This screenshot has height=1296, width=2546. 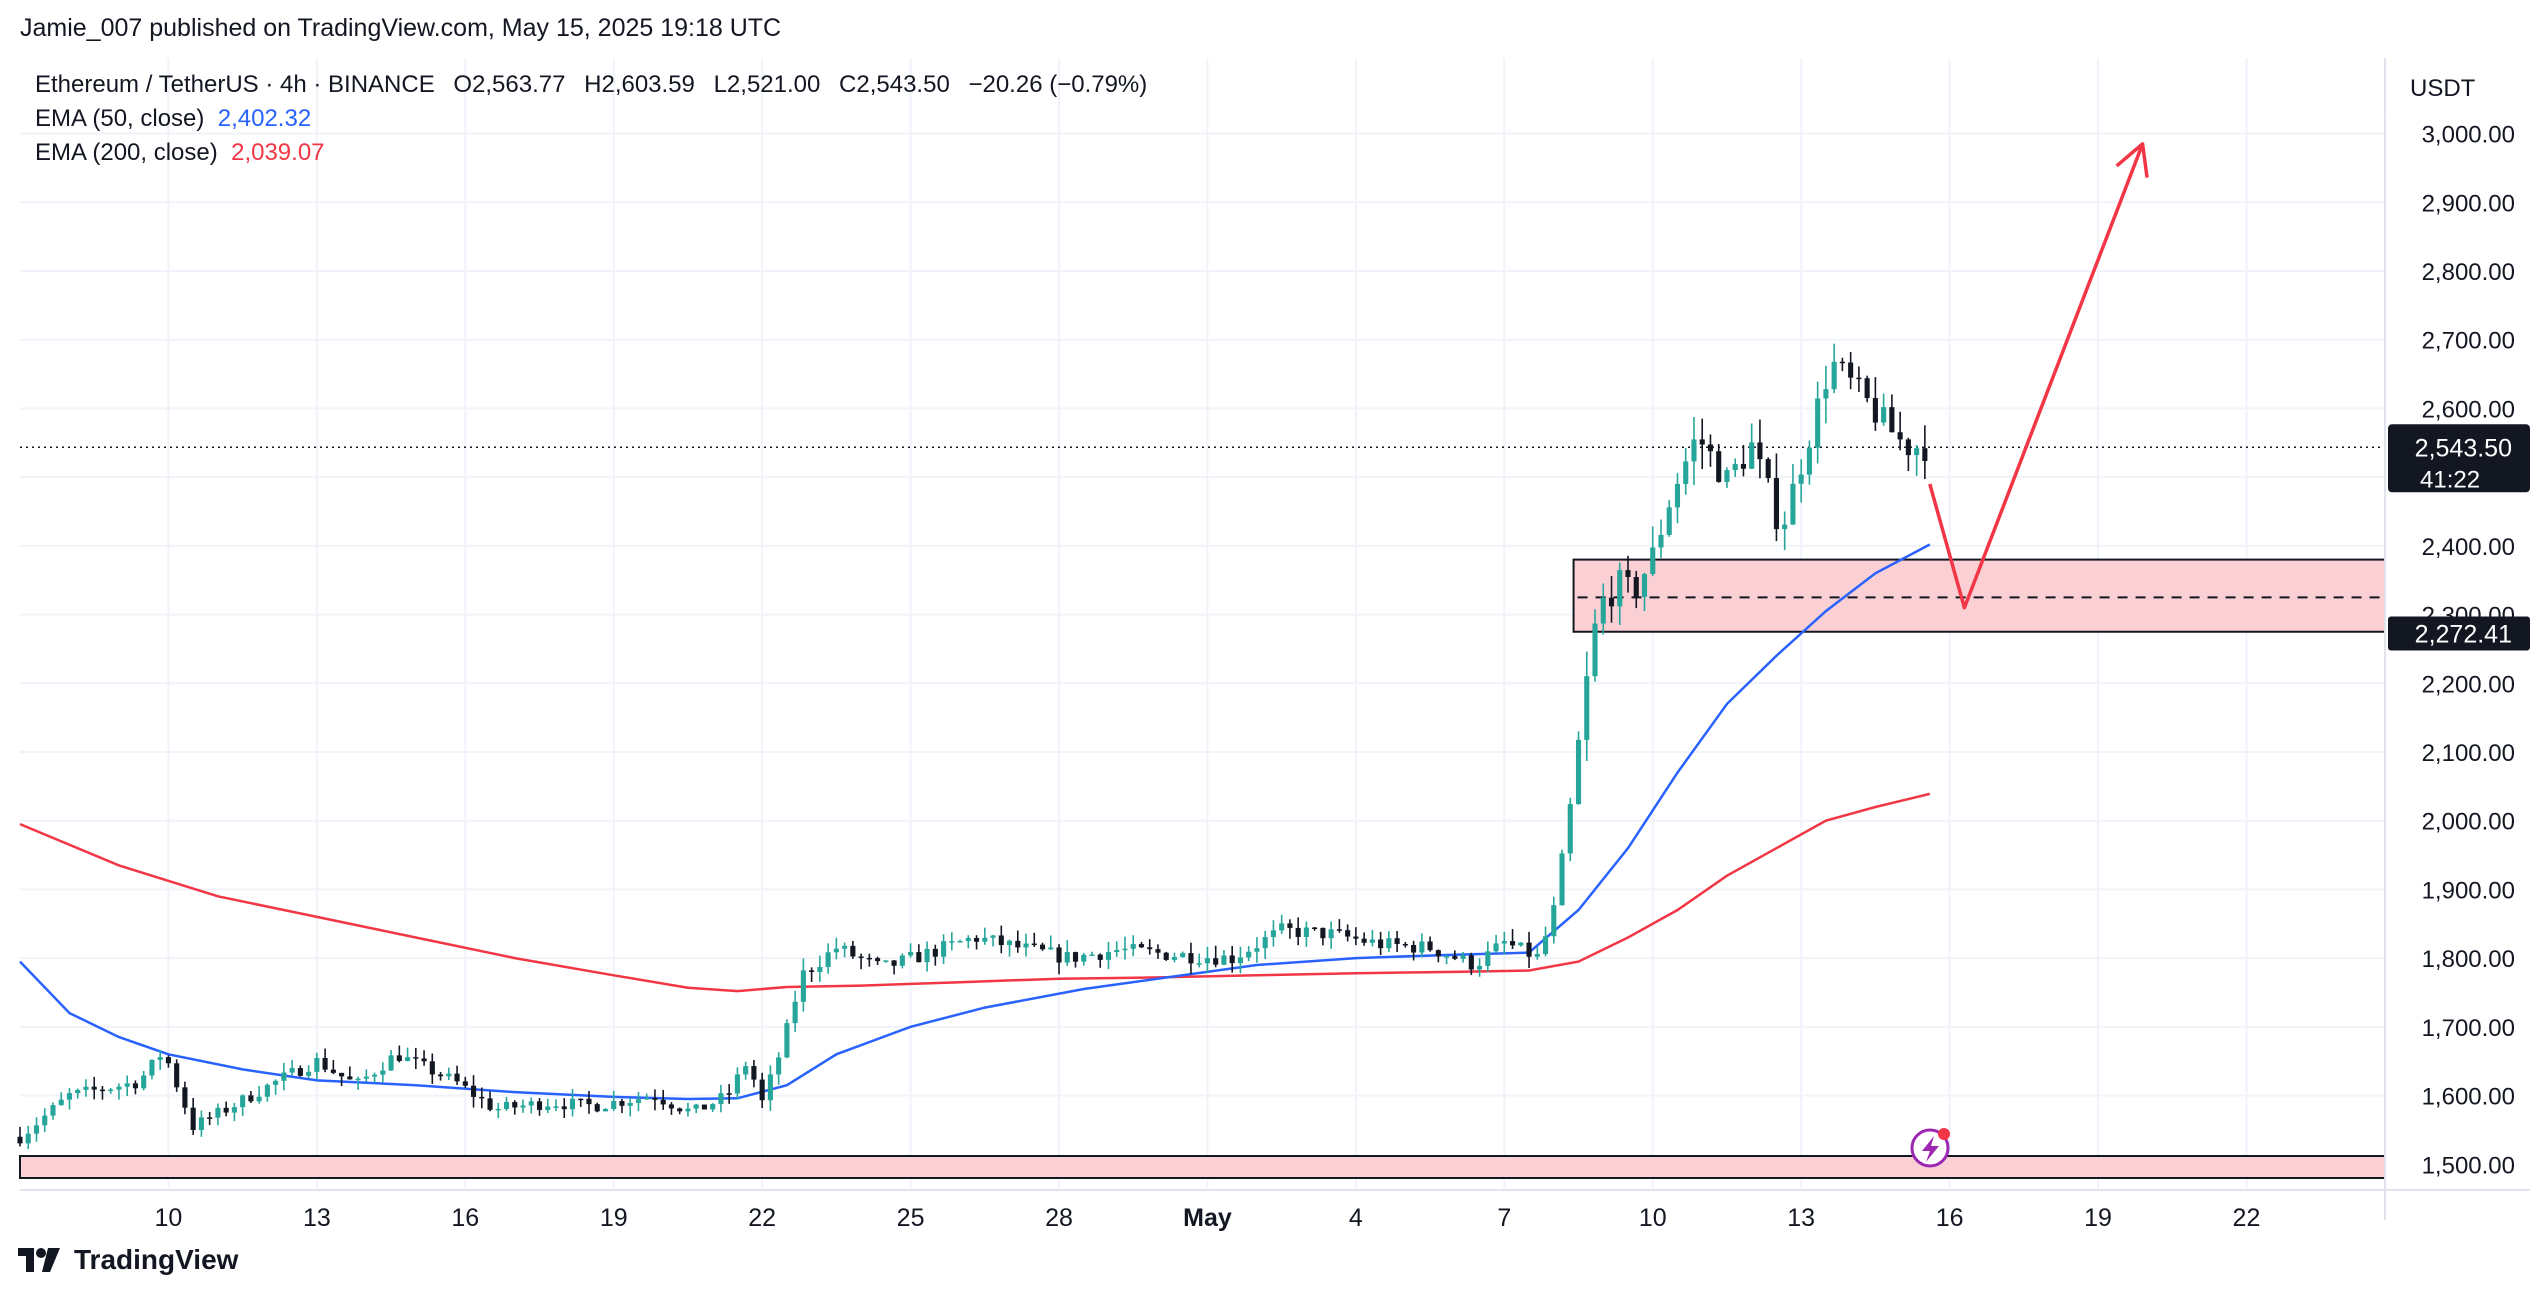 I want to click on last-price-value: 2,543.50, so click(x=2463, y=448).